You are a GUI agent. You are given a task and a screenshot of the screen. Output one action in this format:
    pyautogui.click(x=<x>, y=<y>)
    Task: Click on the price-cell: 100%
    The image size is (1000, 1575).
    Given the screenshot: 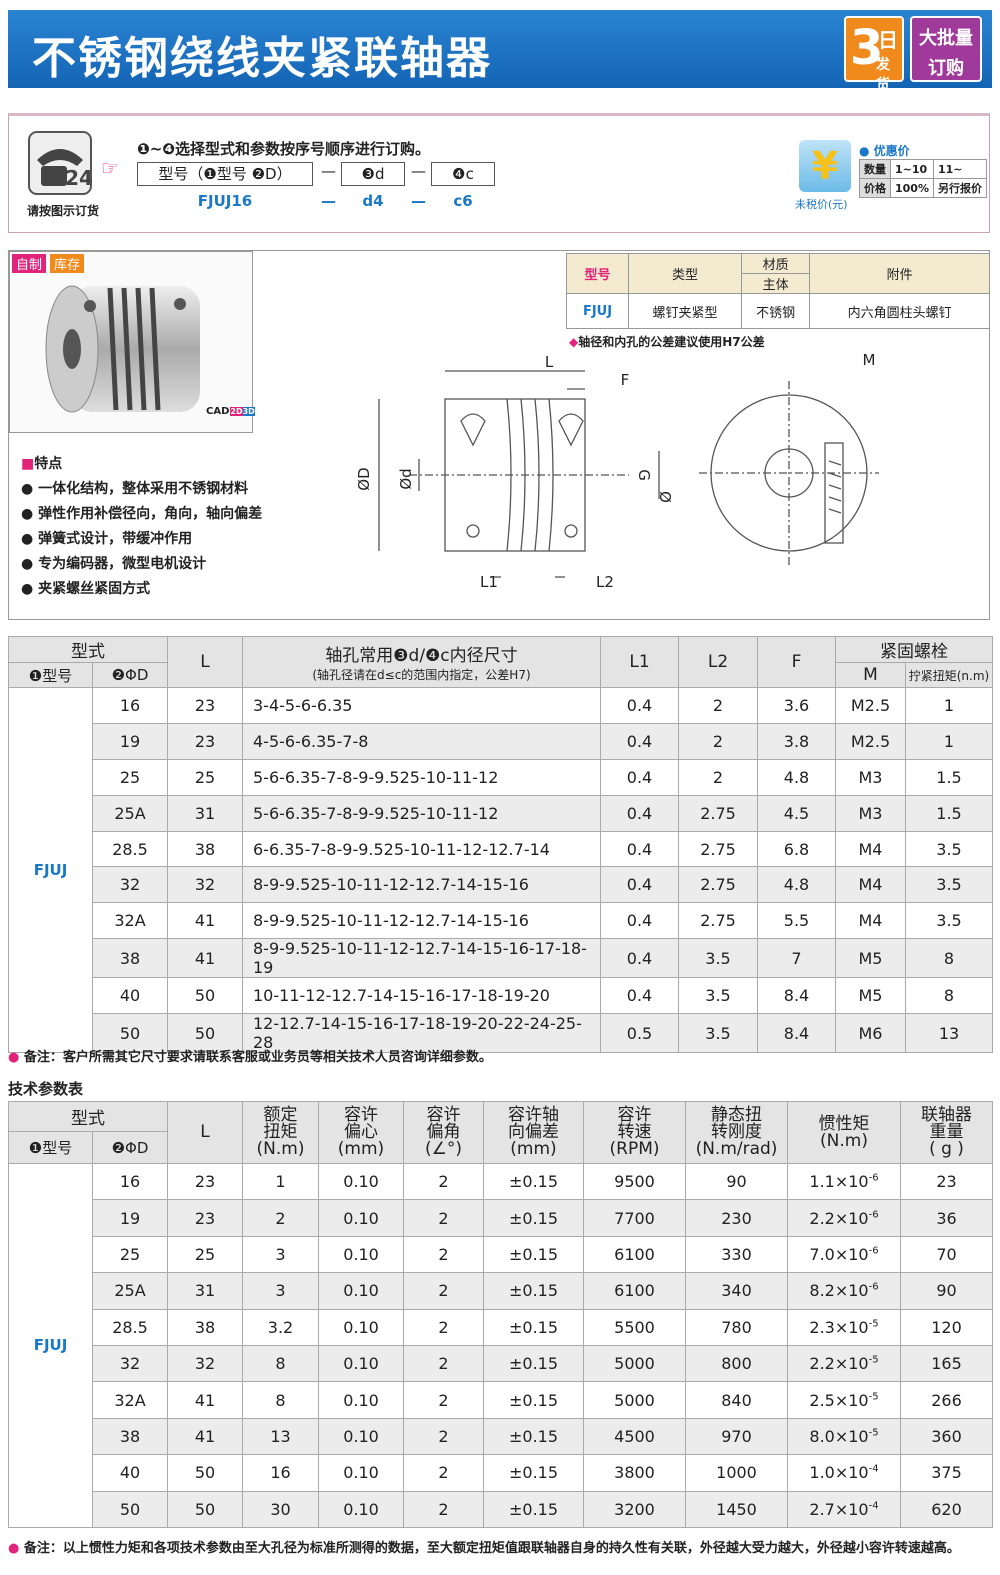 What is the action you would take?
    pyautogui.click(x=912, y=188)
    